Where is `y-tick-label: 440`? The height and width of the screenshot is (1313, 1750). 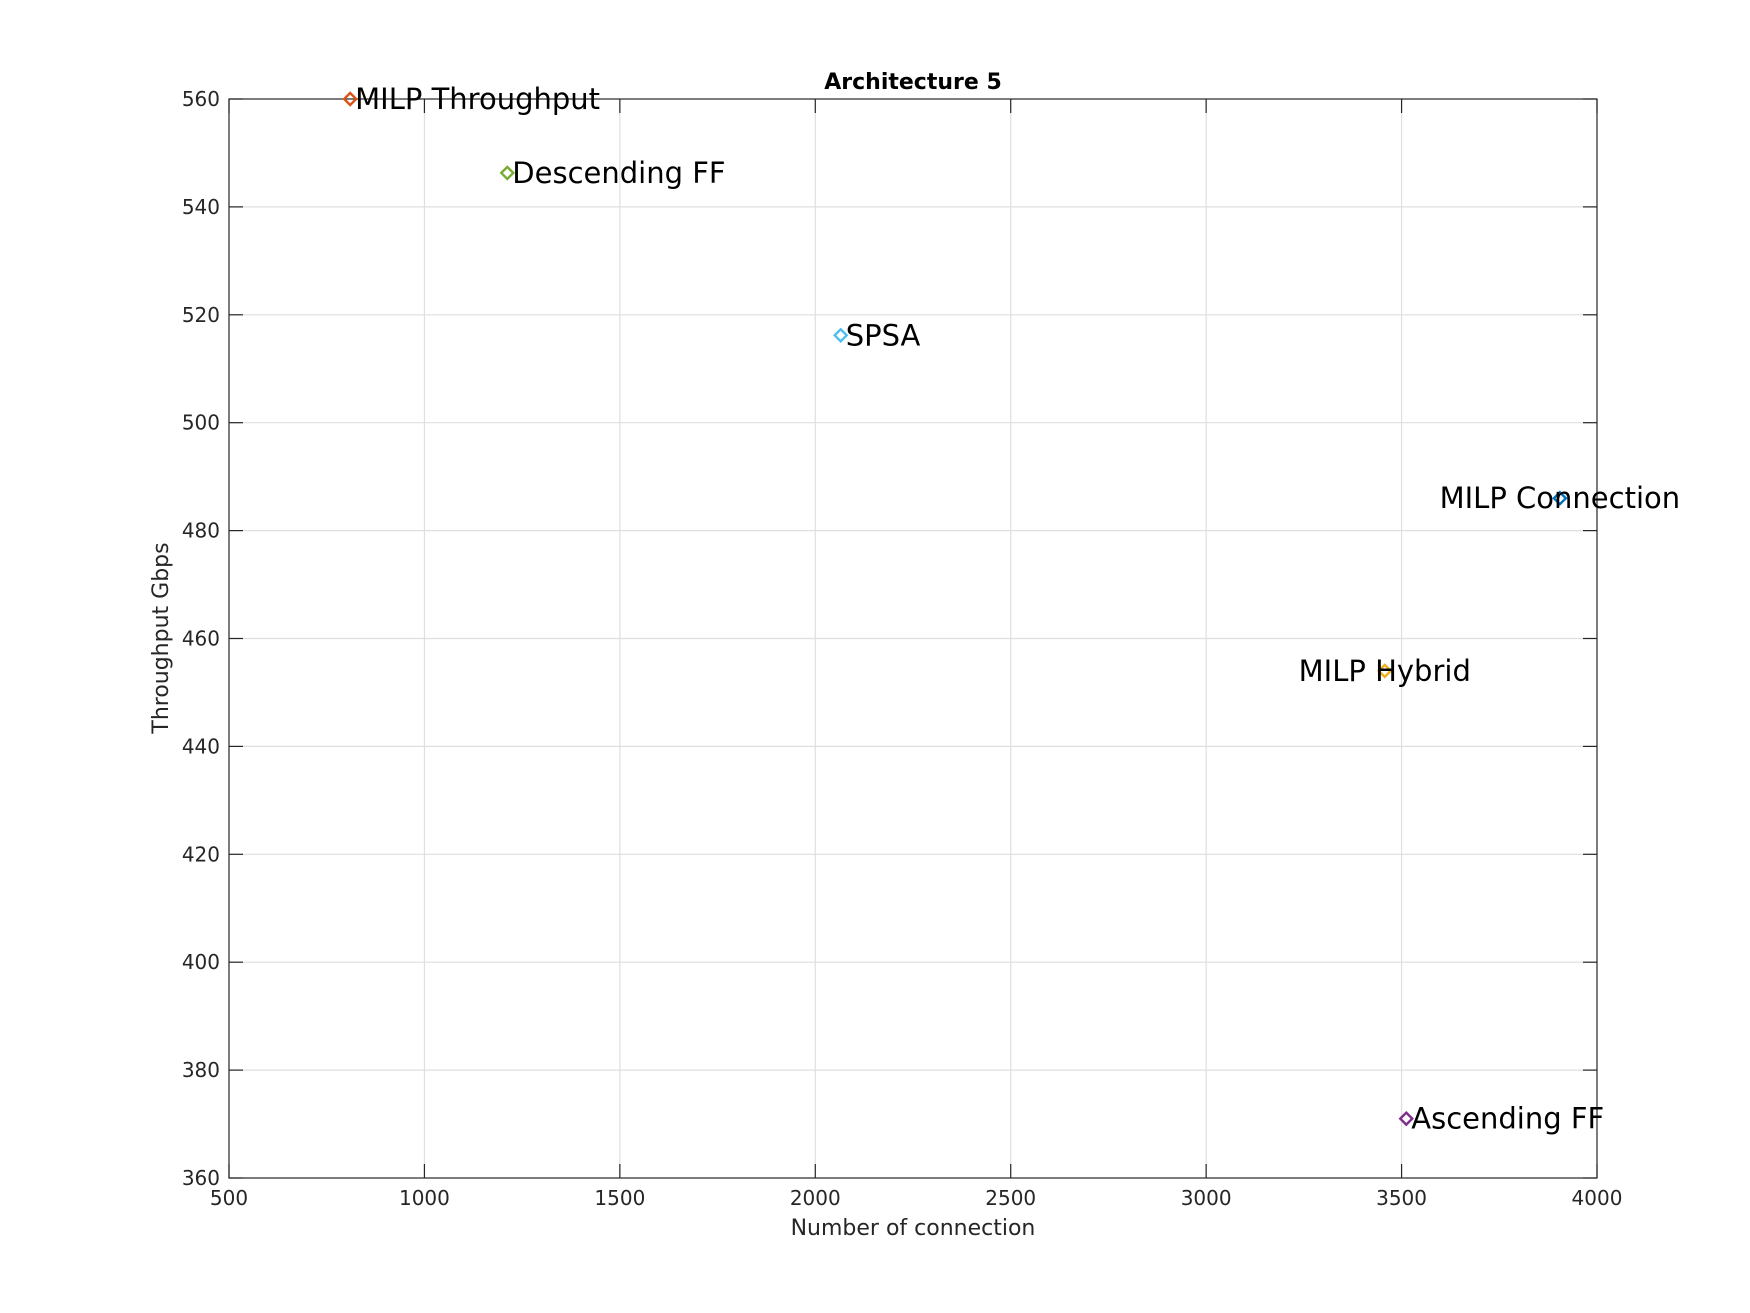
y-tick-label: 440 is located at coordinates (201, 746).